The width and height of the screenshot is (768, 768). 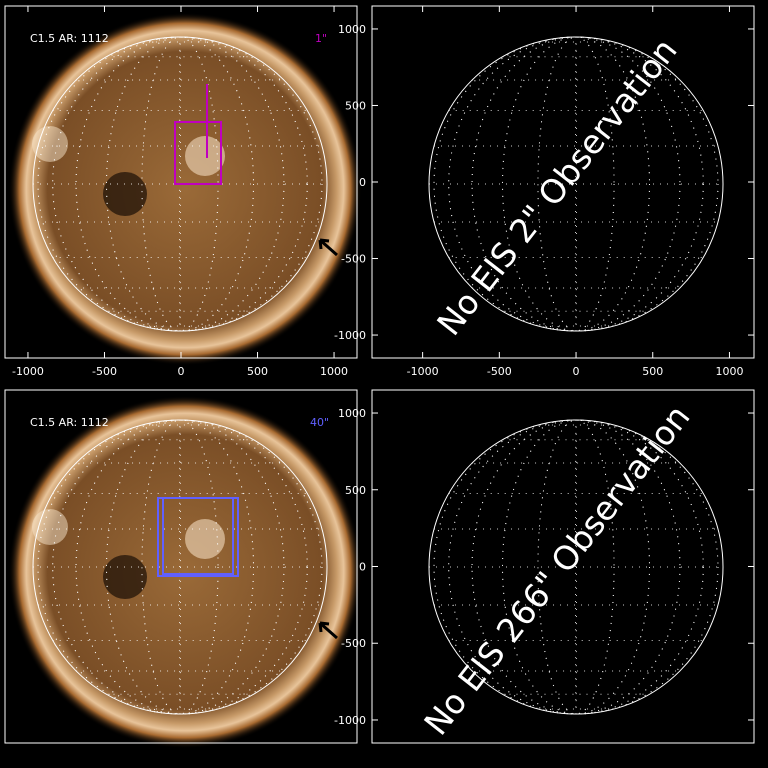 I want to click on no-observation: No EIS 2" Observation, so click(x=556, y=187).